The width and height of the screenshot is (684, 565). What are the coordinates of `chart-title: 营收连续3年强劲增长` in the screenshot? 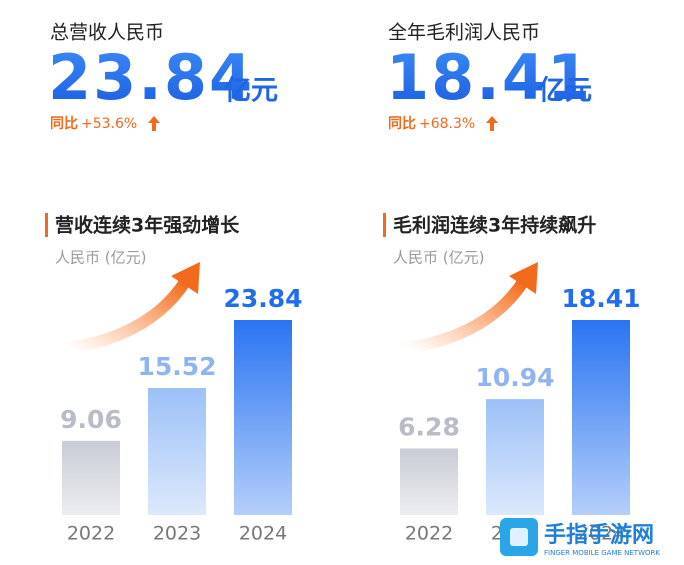 It's located at (147, 225).